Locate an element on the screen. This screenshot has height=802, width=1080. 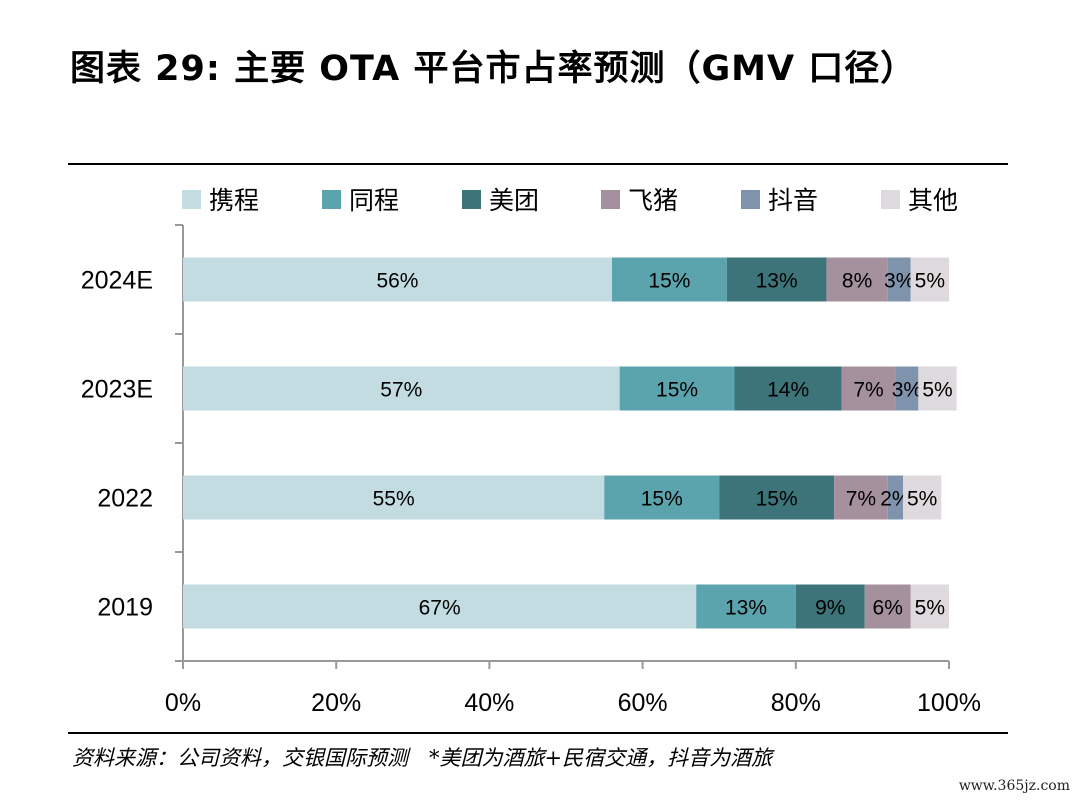
data-label-0-0: 56% is located at coordinates (397, 281).